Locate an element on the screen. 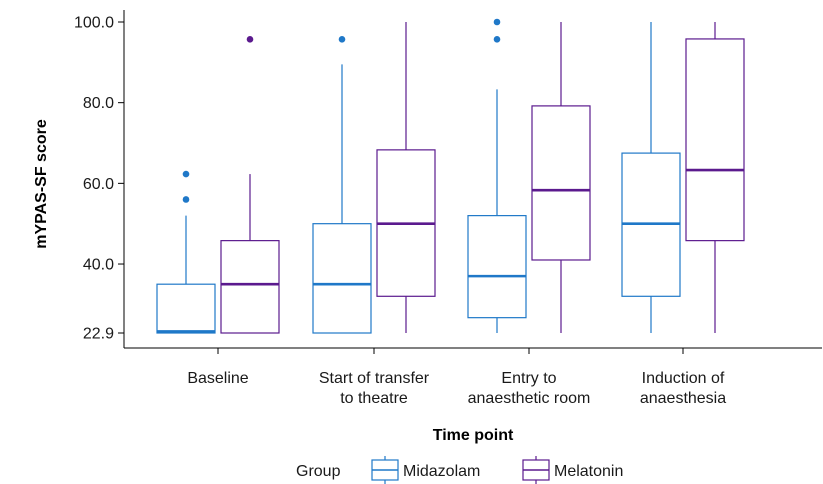 The height and width of the screenshot is (484, 823). y-tick-label: 22.9 is located at coordinates (98, 334).